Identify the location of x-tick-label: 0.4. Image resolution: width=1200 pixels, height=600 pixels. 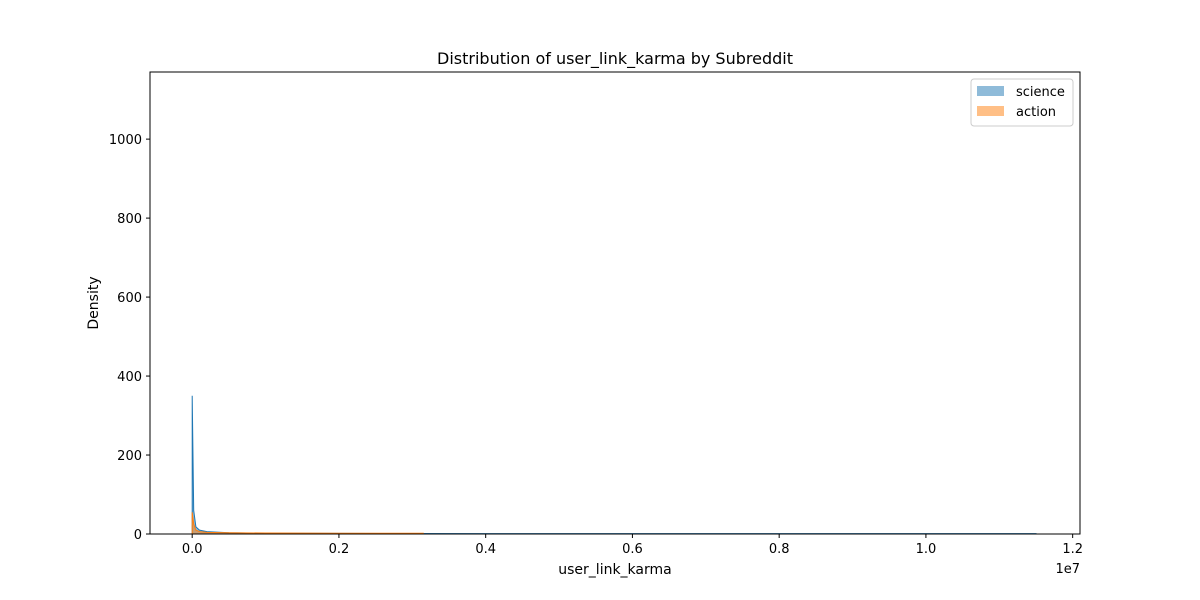
(485, 549).